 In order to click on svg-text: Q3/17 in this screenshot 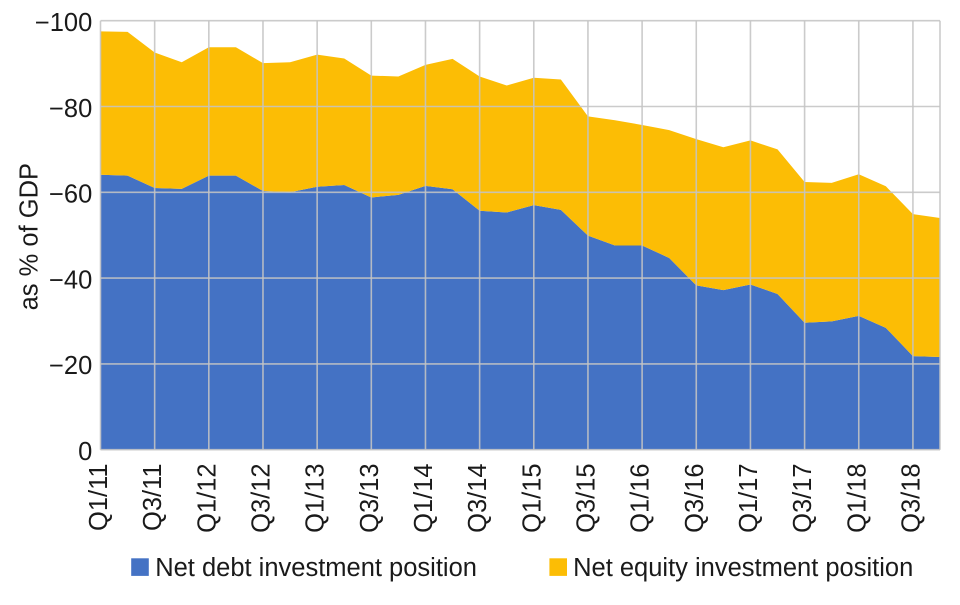, I will do `click(803, 497)`.